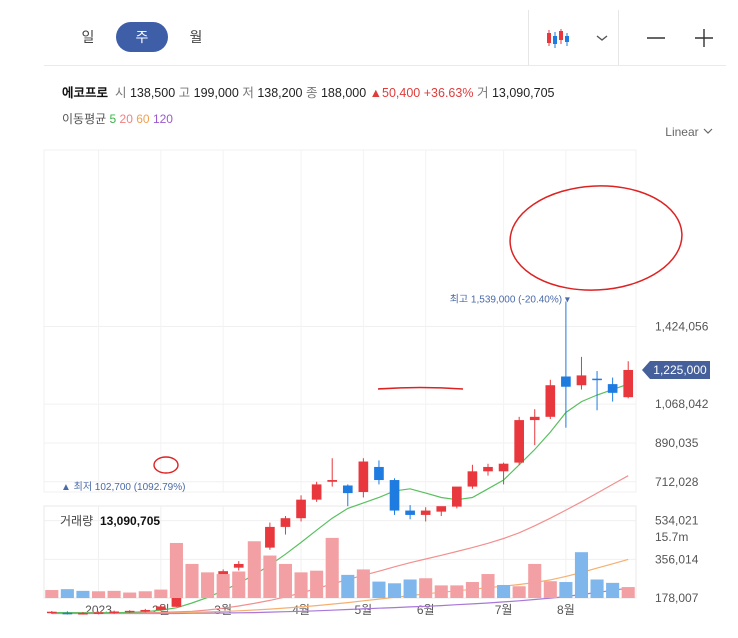 Image resolution: width=738 pixels, height=638 pixels. Describe the element at coordinates (166, 465) in the screenshot. I see `breakout-circle-annotation` at that location.